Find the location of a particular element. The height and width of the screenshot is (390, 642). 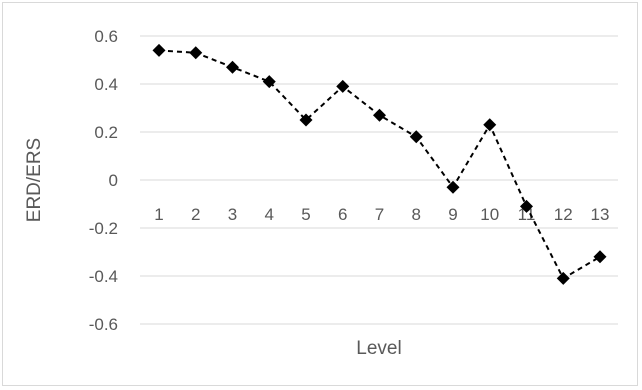

y-tick-label: 0.4 is located at coordinates (106, 84).